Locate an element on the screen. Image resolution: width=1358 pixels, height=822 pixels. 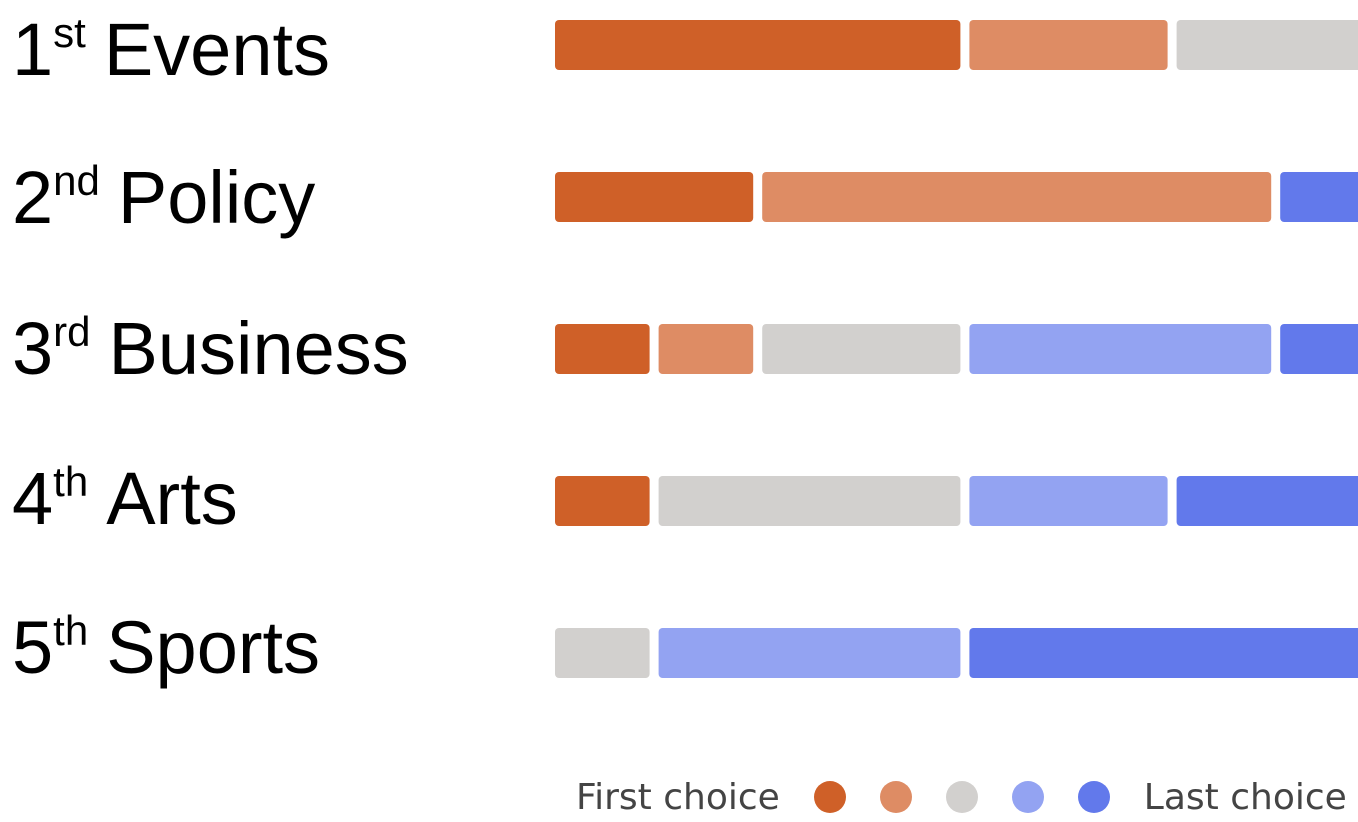
row-label-3: 3rd Business is located at coordinates (210, 349).